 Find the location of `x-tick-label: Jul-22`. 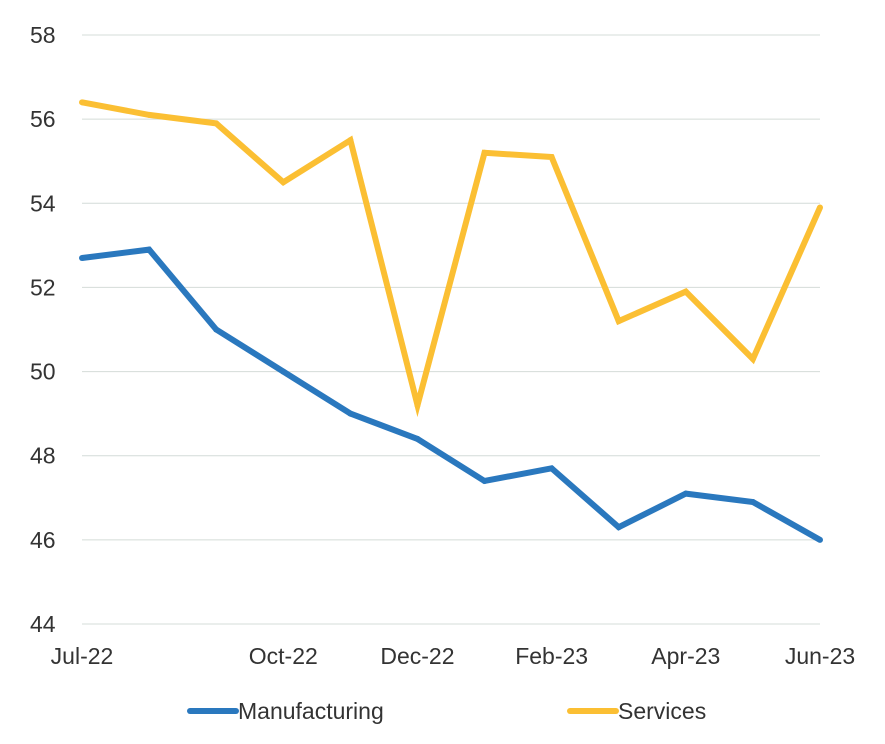

x-tick-label: Jul-22 is located at coordinates (82, 656).